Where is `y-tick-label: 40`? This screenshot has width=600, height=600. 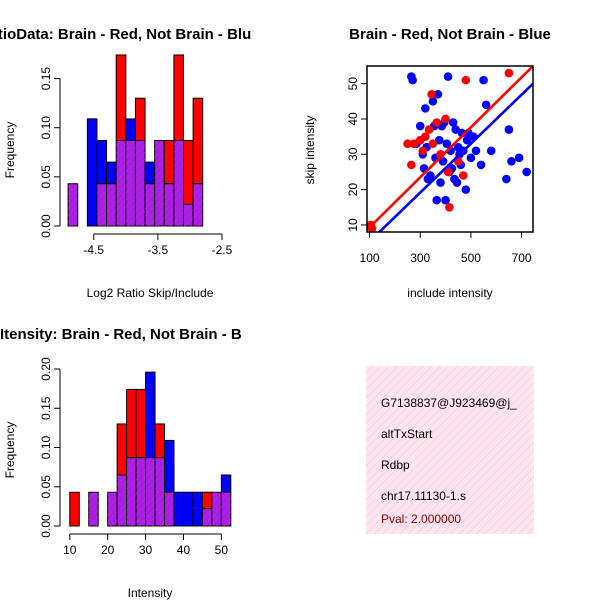
y-tick-label: 40 is located at coordinates (353, 119).